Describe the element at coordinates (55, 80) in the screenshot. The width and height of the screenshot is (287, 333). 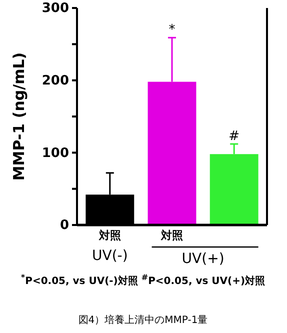
I see `y-tick-label: 200` at that location.